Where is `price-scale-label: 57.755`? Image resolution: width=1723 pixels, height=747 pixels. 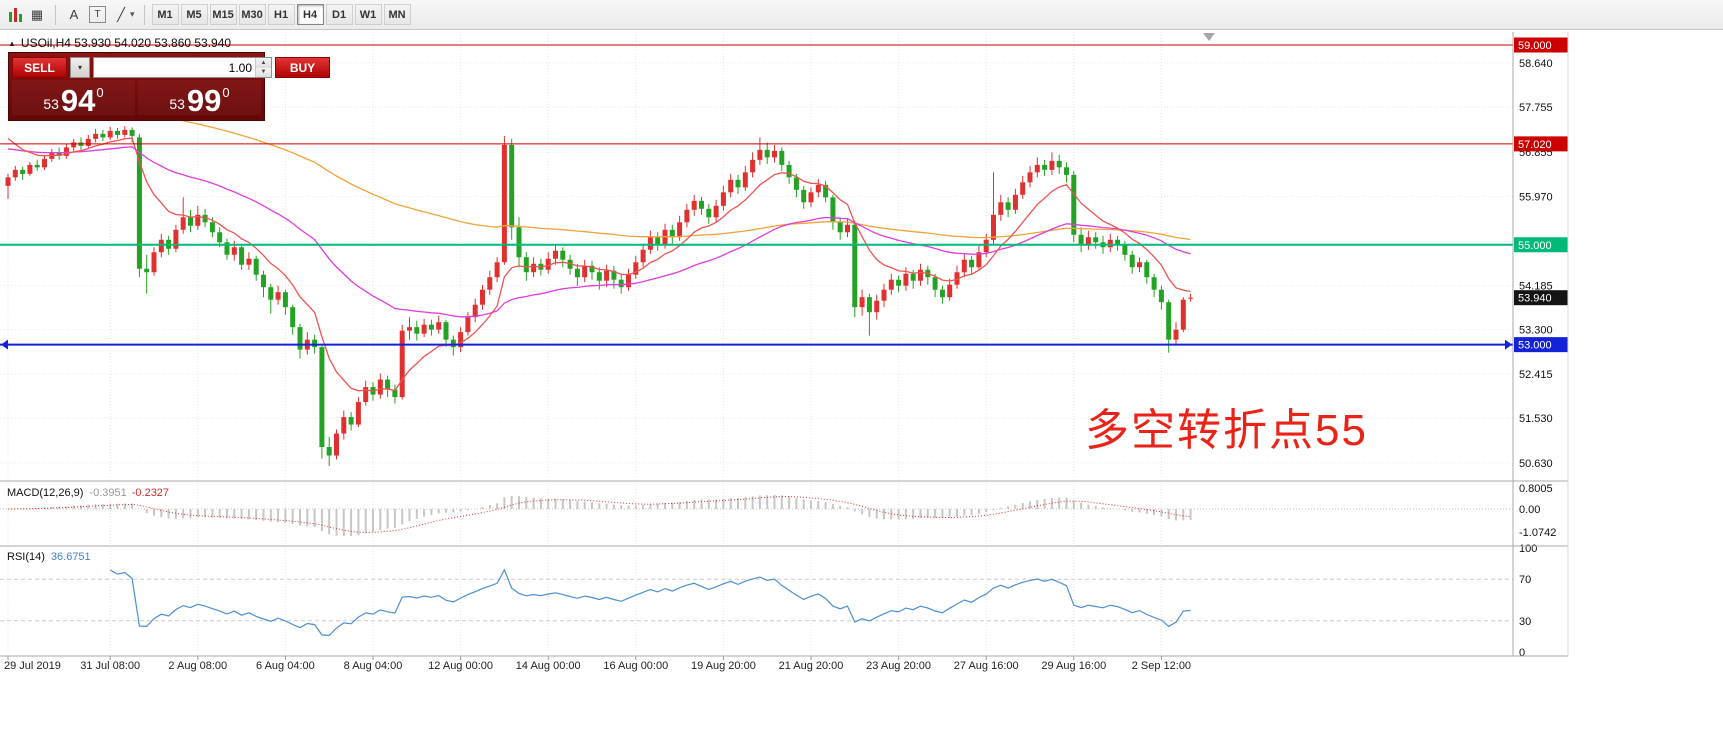
price-scale-label: 57.755 is located at coordinates (1536, 108).